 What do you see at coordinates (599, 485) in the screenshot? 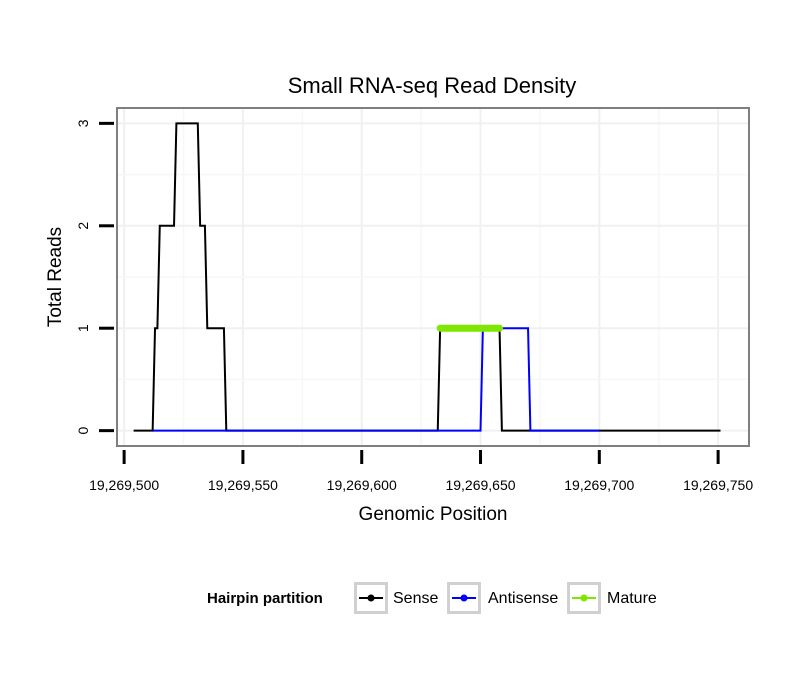
I see `x-tick-label: 19,269,700` at bounding box center [599, 485].